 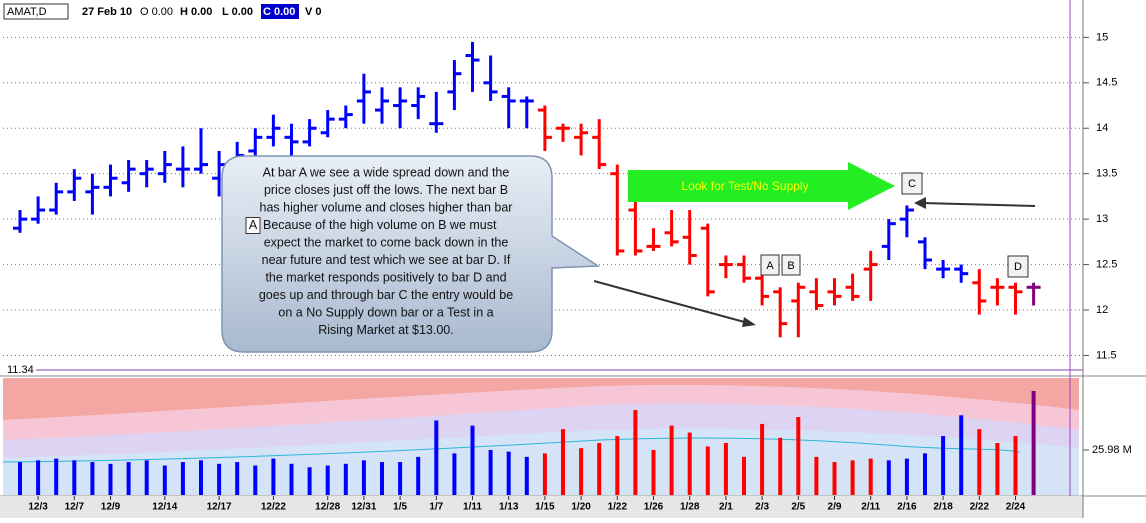 I want to click on y-tick-label: 25.98 M, so click(x=1112, y=450).